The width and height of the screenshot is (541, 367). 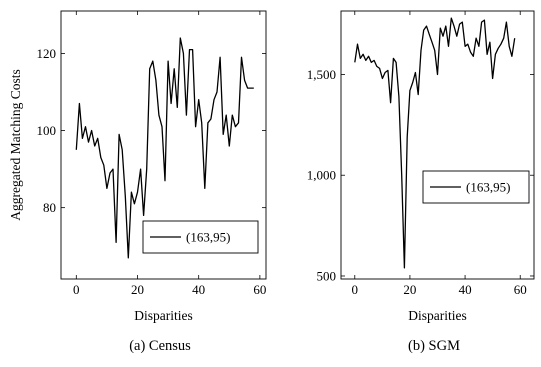 I want to click on y-tick-label: 1,500, so click(x=321, y=74).